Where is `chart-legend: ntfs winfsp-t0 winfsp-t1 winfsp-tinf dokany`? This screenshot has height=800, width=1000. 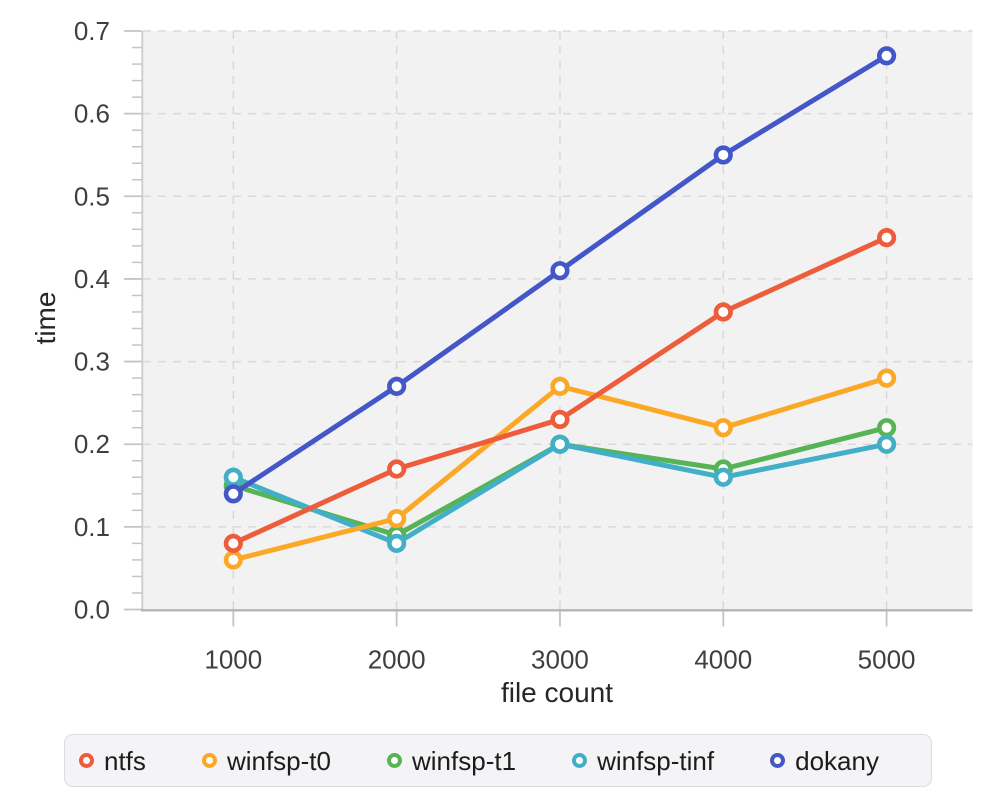
chart-legend: ntfs winfsp-t0 winfsp-t1 winfsp-tinf dokany is located at coordinates (498, 760).